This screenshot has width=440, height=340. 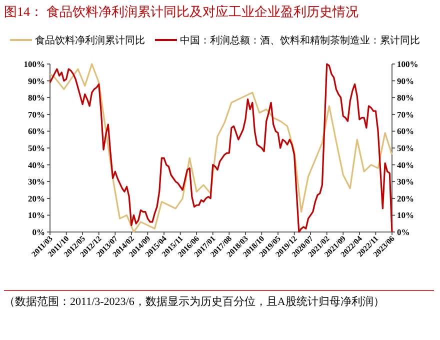 What do you see at coordinates (405, 114) in the screenshot?
I see `y2-tick-label: 70%` at bounding box center [405, 114].